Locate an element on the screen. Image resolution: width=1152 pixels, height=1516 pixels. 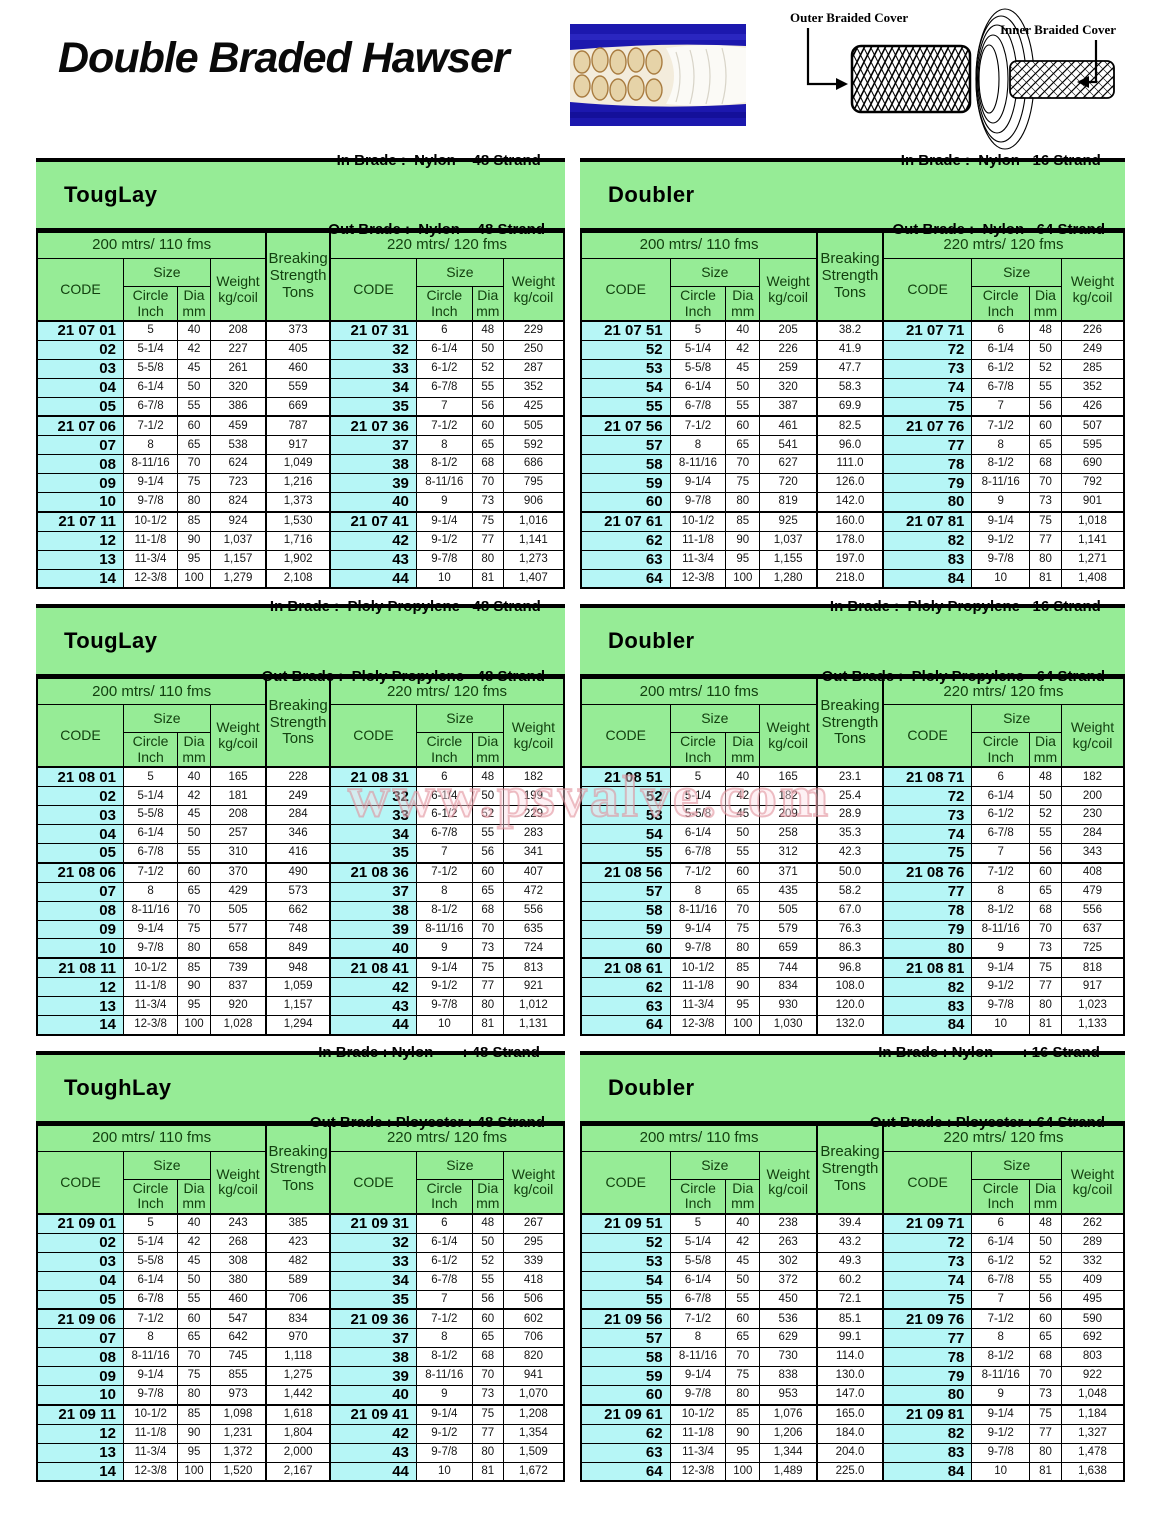
code-cell: 07 is located at coordinates (80, 445).